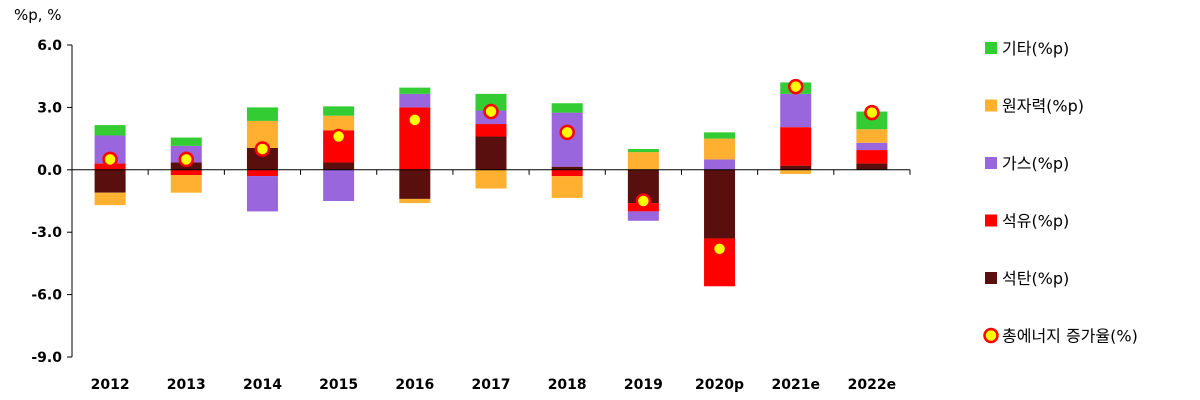 This screenshot has width=1200, height=400. I want to click on x-tick-label: 2013, so click(186, 385).